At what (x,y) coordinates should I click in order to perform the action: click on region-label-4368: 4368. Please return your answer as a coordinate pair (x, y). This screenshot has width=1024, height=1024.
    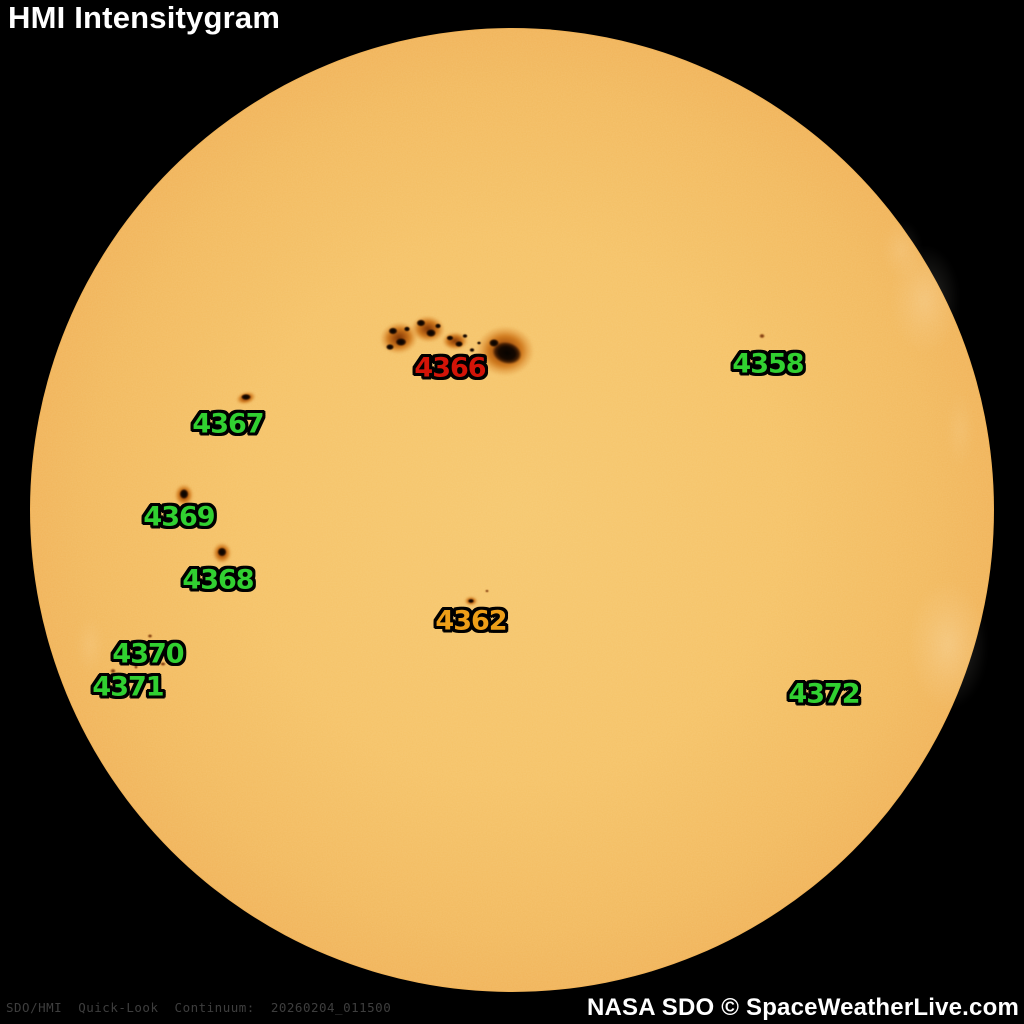
    Looking at the image, I should click on (218, 580).